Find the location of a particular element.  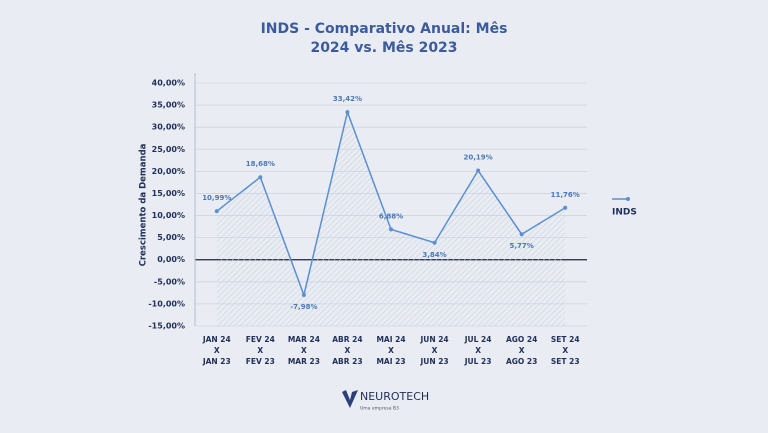

value-label: 10,99% is located at coordinates (216, 198).